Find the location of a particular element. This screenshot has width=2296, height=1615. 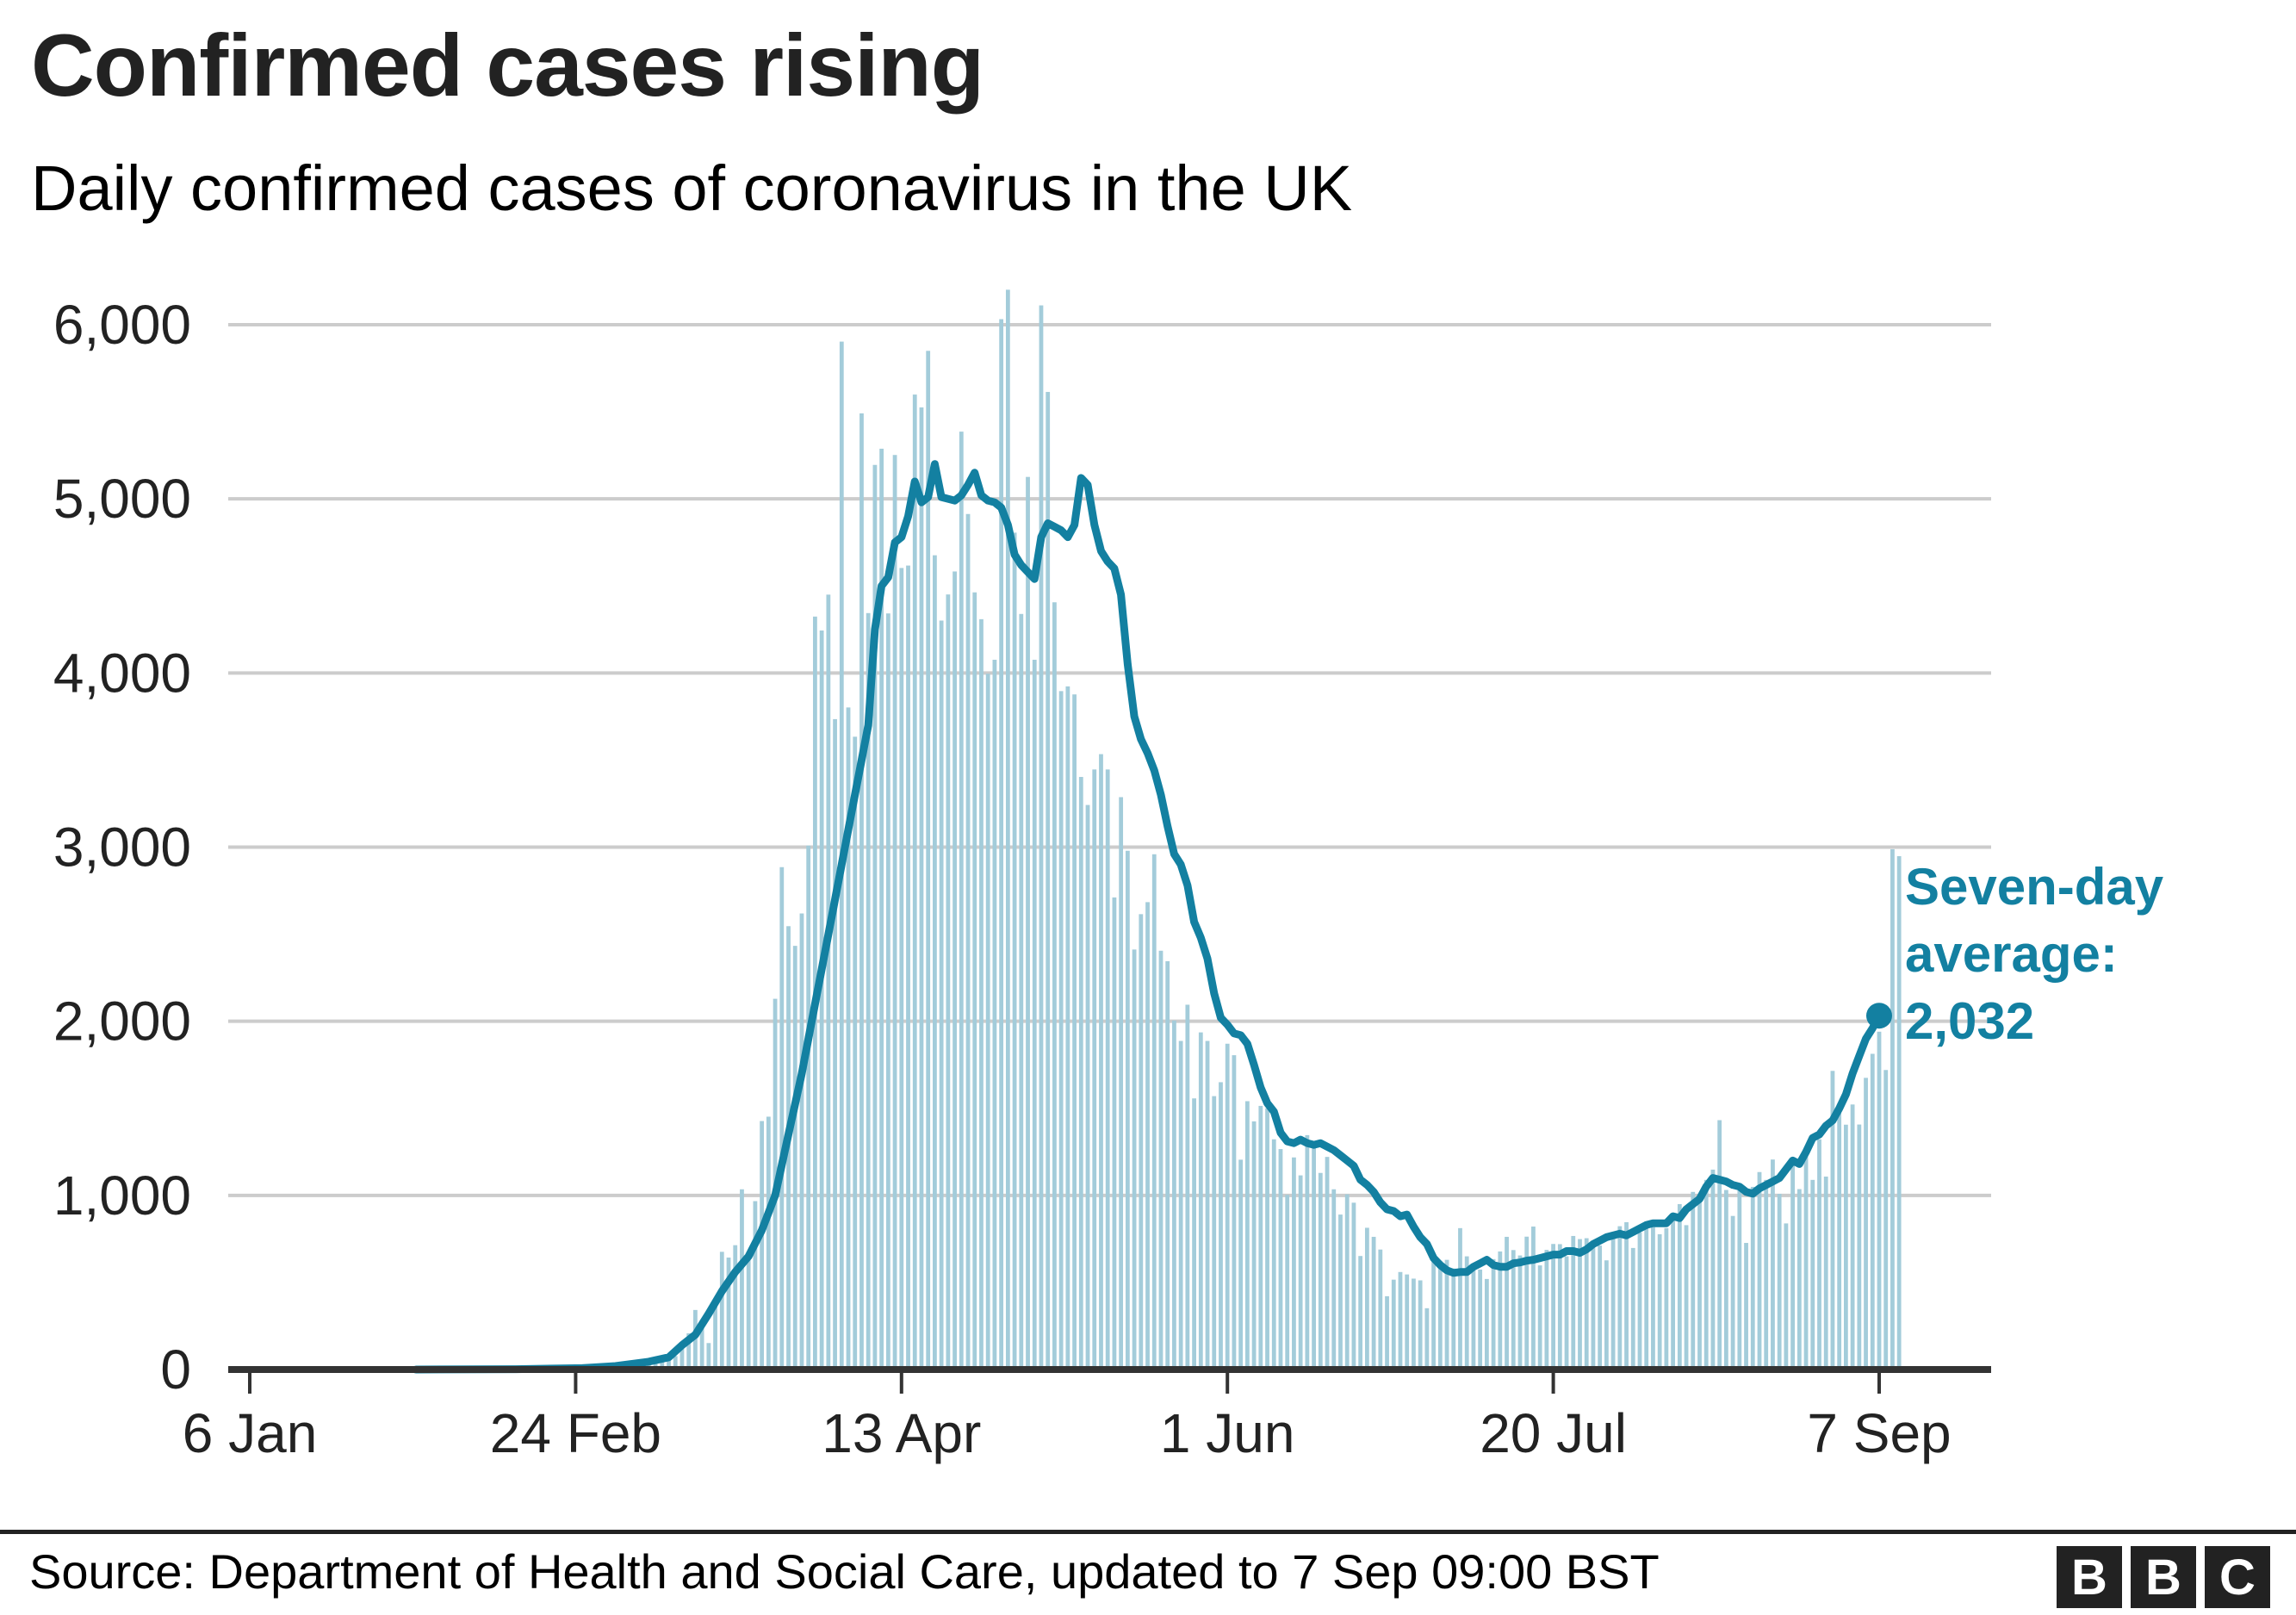

average-end-marker is located at coordinates (1879, 1016).